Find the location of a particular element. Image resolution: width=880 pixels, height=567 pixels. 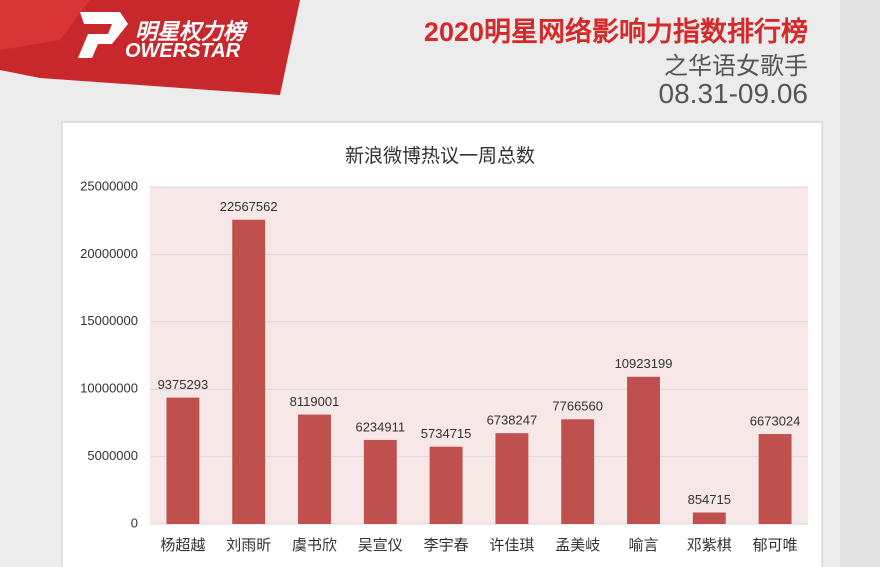

banner-shape is located at coordinates (150, 47).